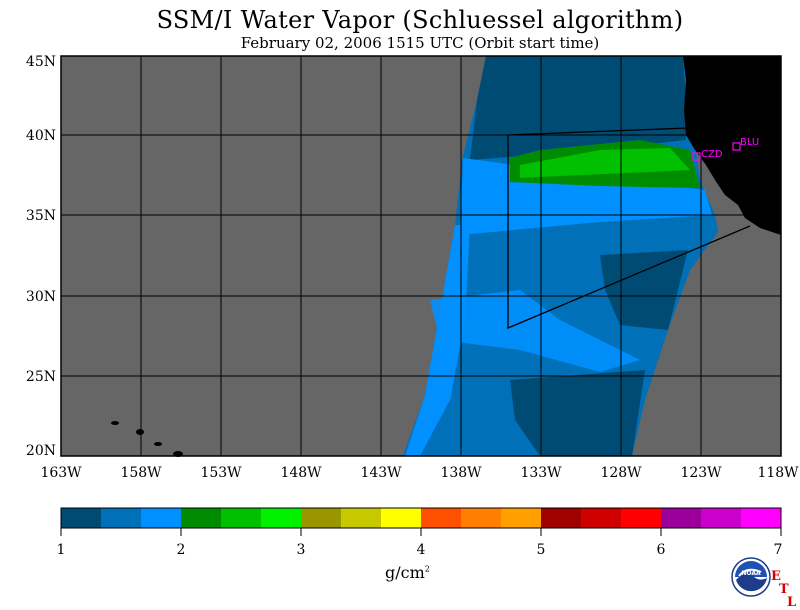 This screenshot has width=800, height=610. What do you see at coordinates (541, 473) in the screenshot?
I see `lon-label-133w: 133W` at bounding box center [541, 473].